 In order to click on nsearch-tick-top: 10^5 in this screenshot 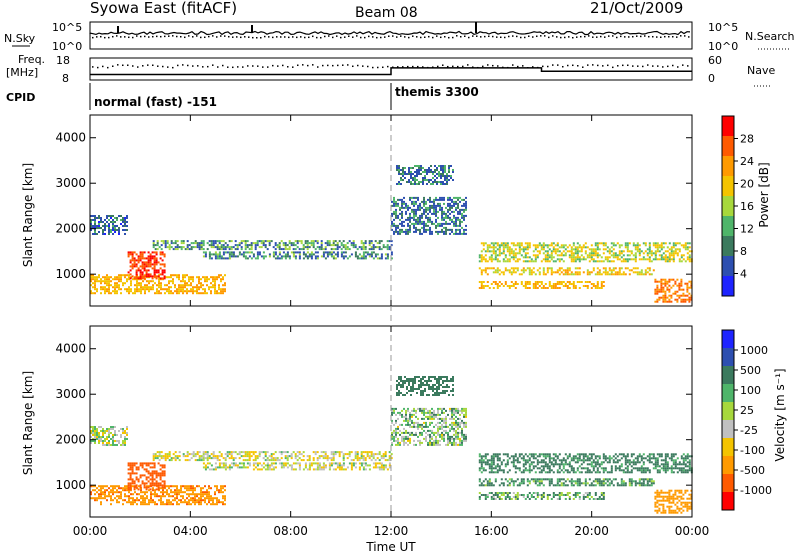, I will do `click(723, 27)`.